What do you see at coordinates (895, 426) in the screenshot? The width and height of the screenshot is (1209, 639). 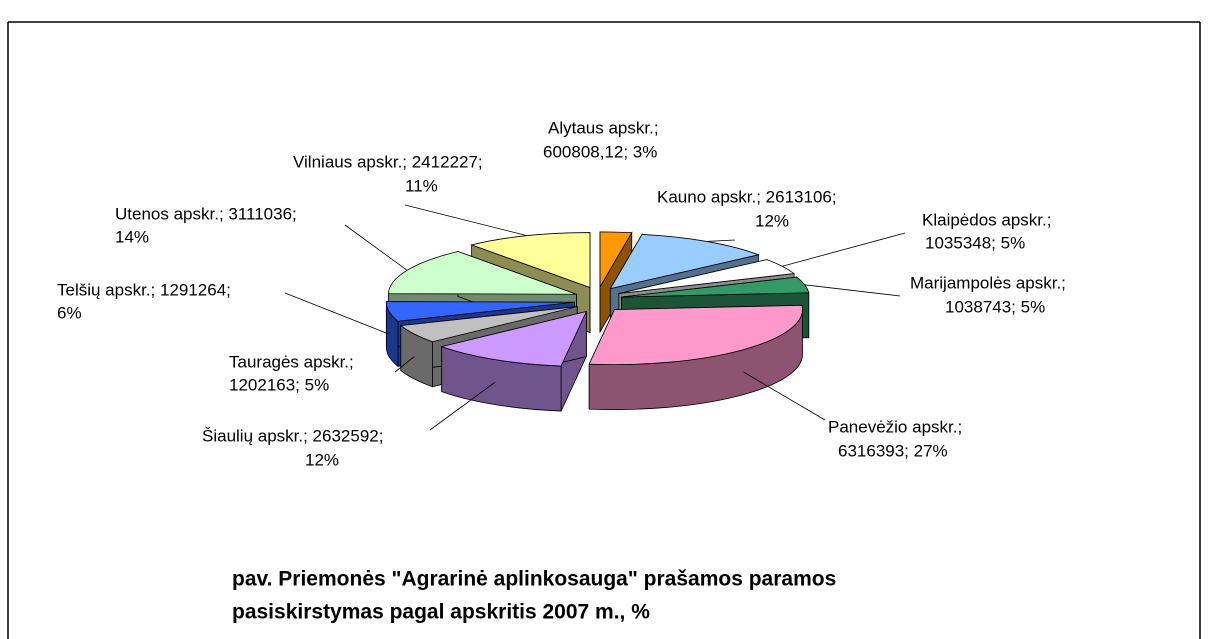 I see `data-label: Panevėžio apskr.;` at bounding box center [895, 426].